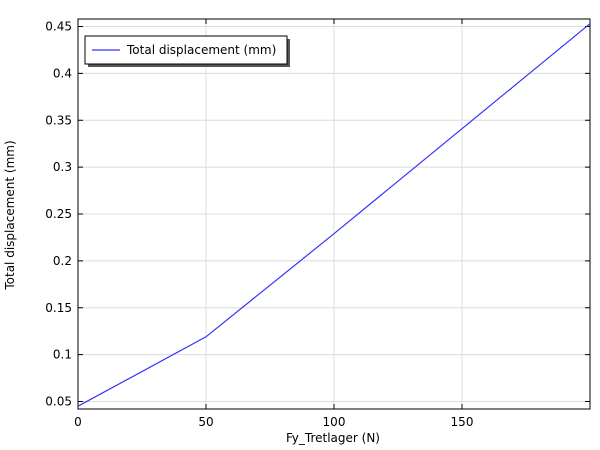 The width and height of the screenshot is (600, 450). Describe the element at coordinates (333, 438) in the screenshot. I see `x-axis-title: Fy_Tretlager (N)` at that location.